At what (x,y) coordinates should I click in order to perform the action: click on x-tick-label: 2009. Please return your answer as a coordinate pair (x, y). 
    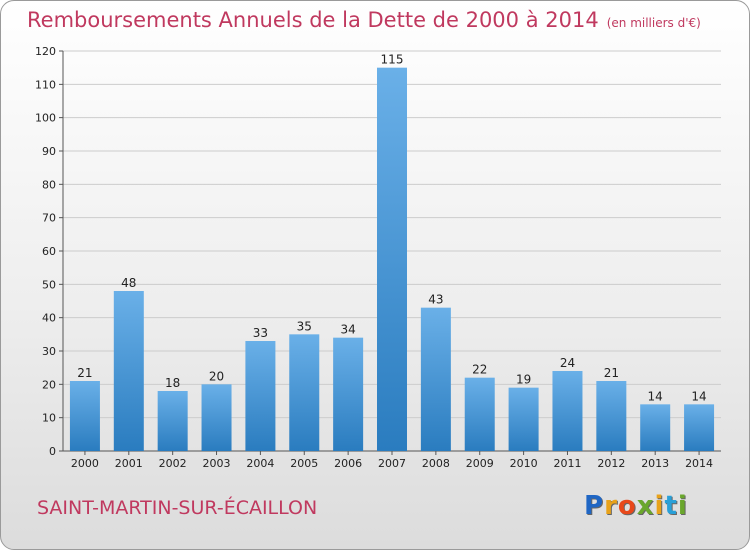
    Looking at the image, I should click on (480, 463).